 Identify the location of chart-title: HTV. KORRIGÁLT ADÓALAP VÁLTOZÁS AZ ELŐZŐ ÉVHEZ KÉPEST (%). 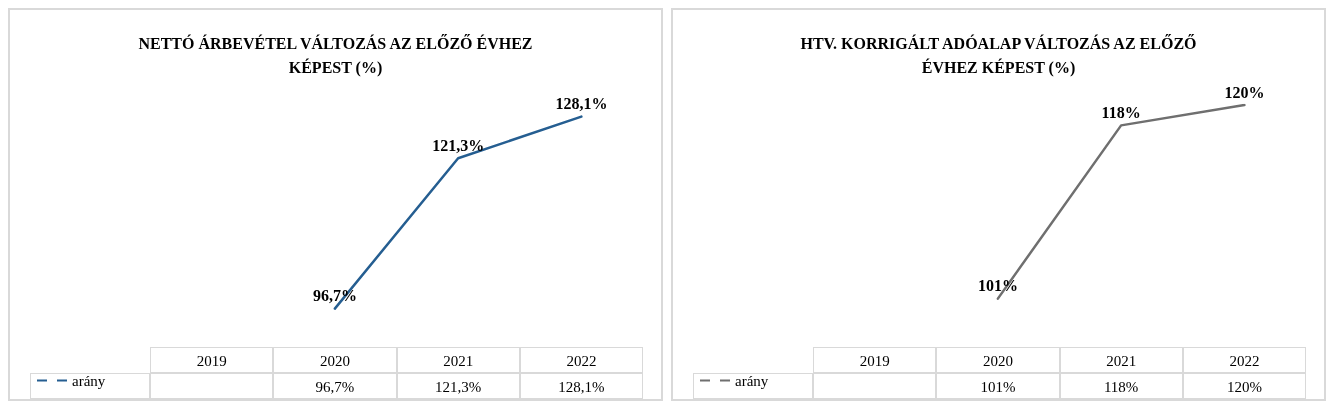
(998, 56).